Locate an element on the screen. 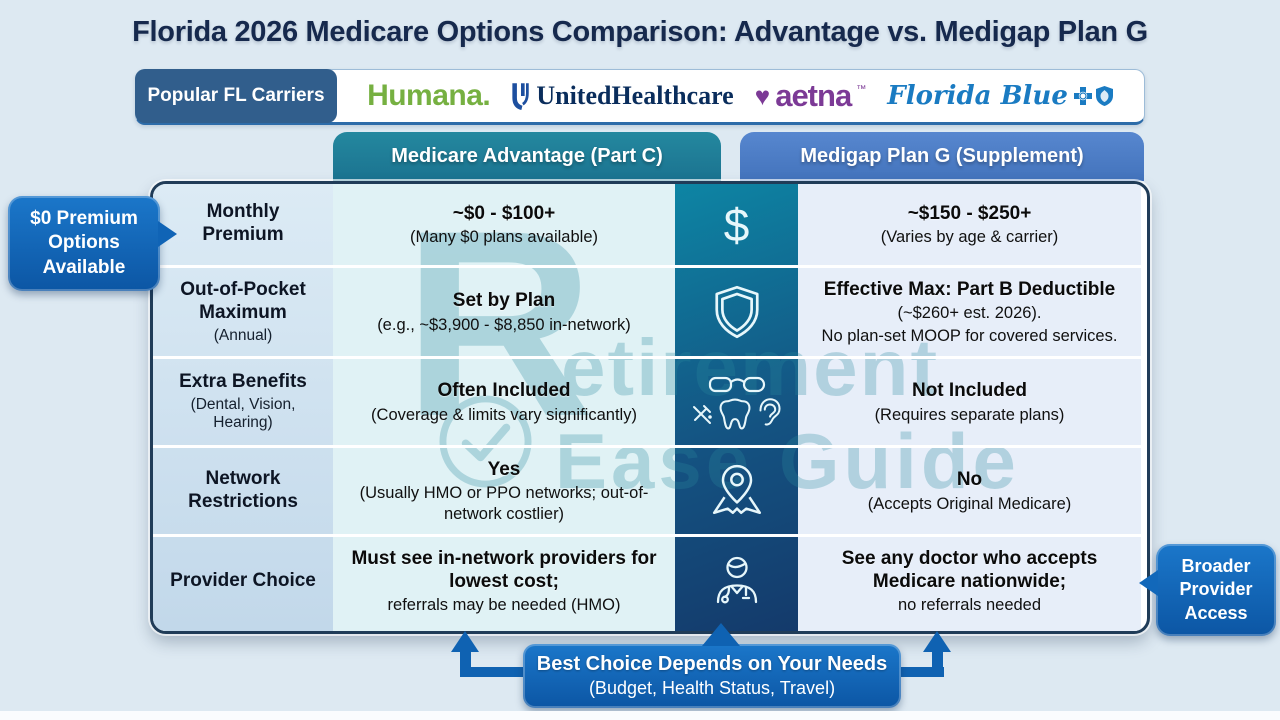  right-arrow-connector is located at coordinates (911, 672).